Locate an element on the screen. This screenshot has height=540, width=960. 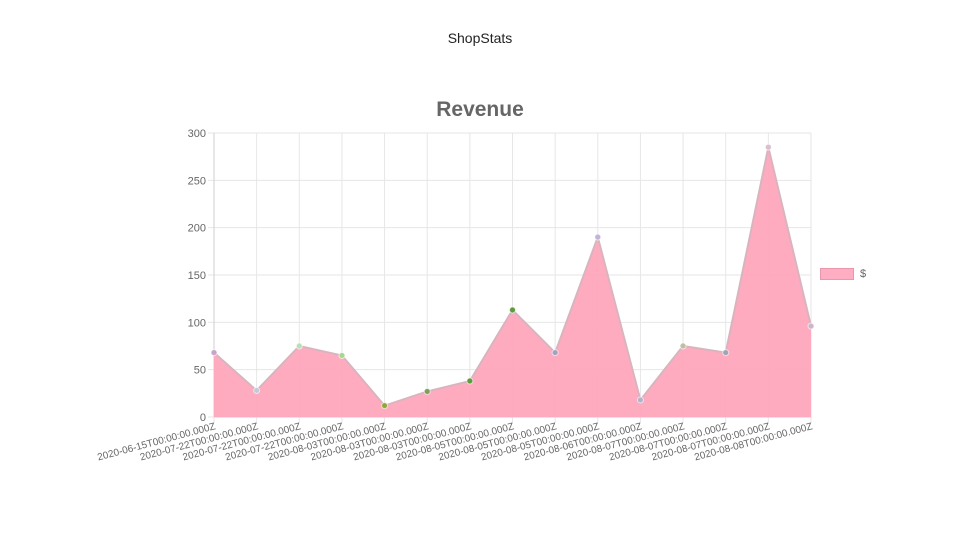
y-tick-label: 250 is located at coordinates (197, 181).